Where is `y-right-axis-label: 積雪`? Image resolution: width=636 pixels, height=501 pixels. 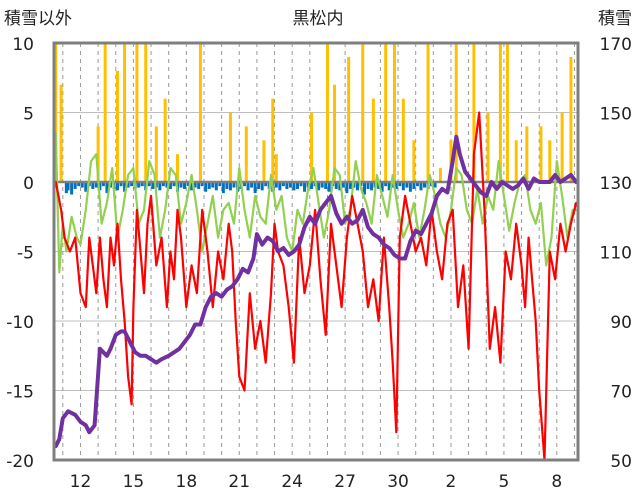 y-right-axis-label: 積雪 is located at coordinates (615, 19).